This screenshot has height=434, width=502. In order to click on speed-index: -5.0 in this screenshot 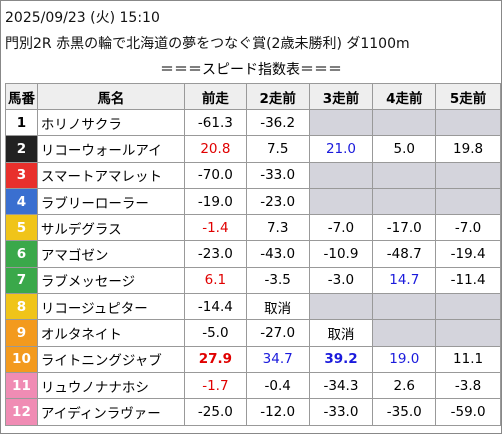, I will do `click(215, 333)`.